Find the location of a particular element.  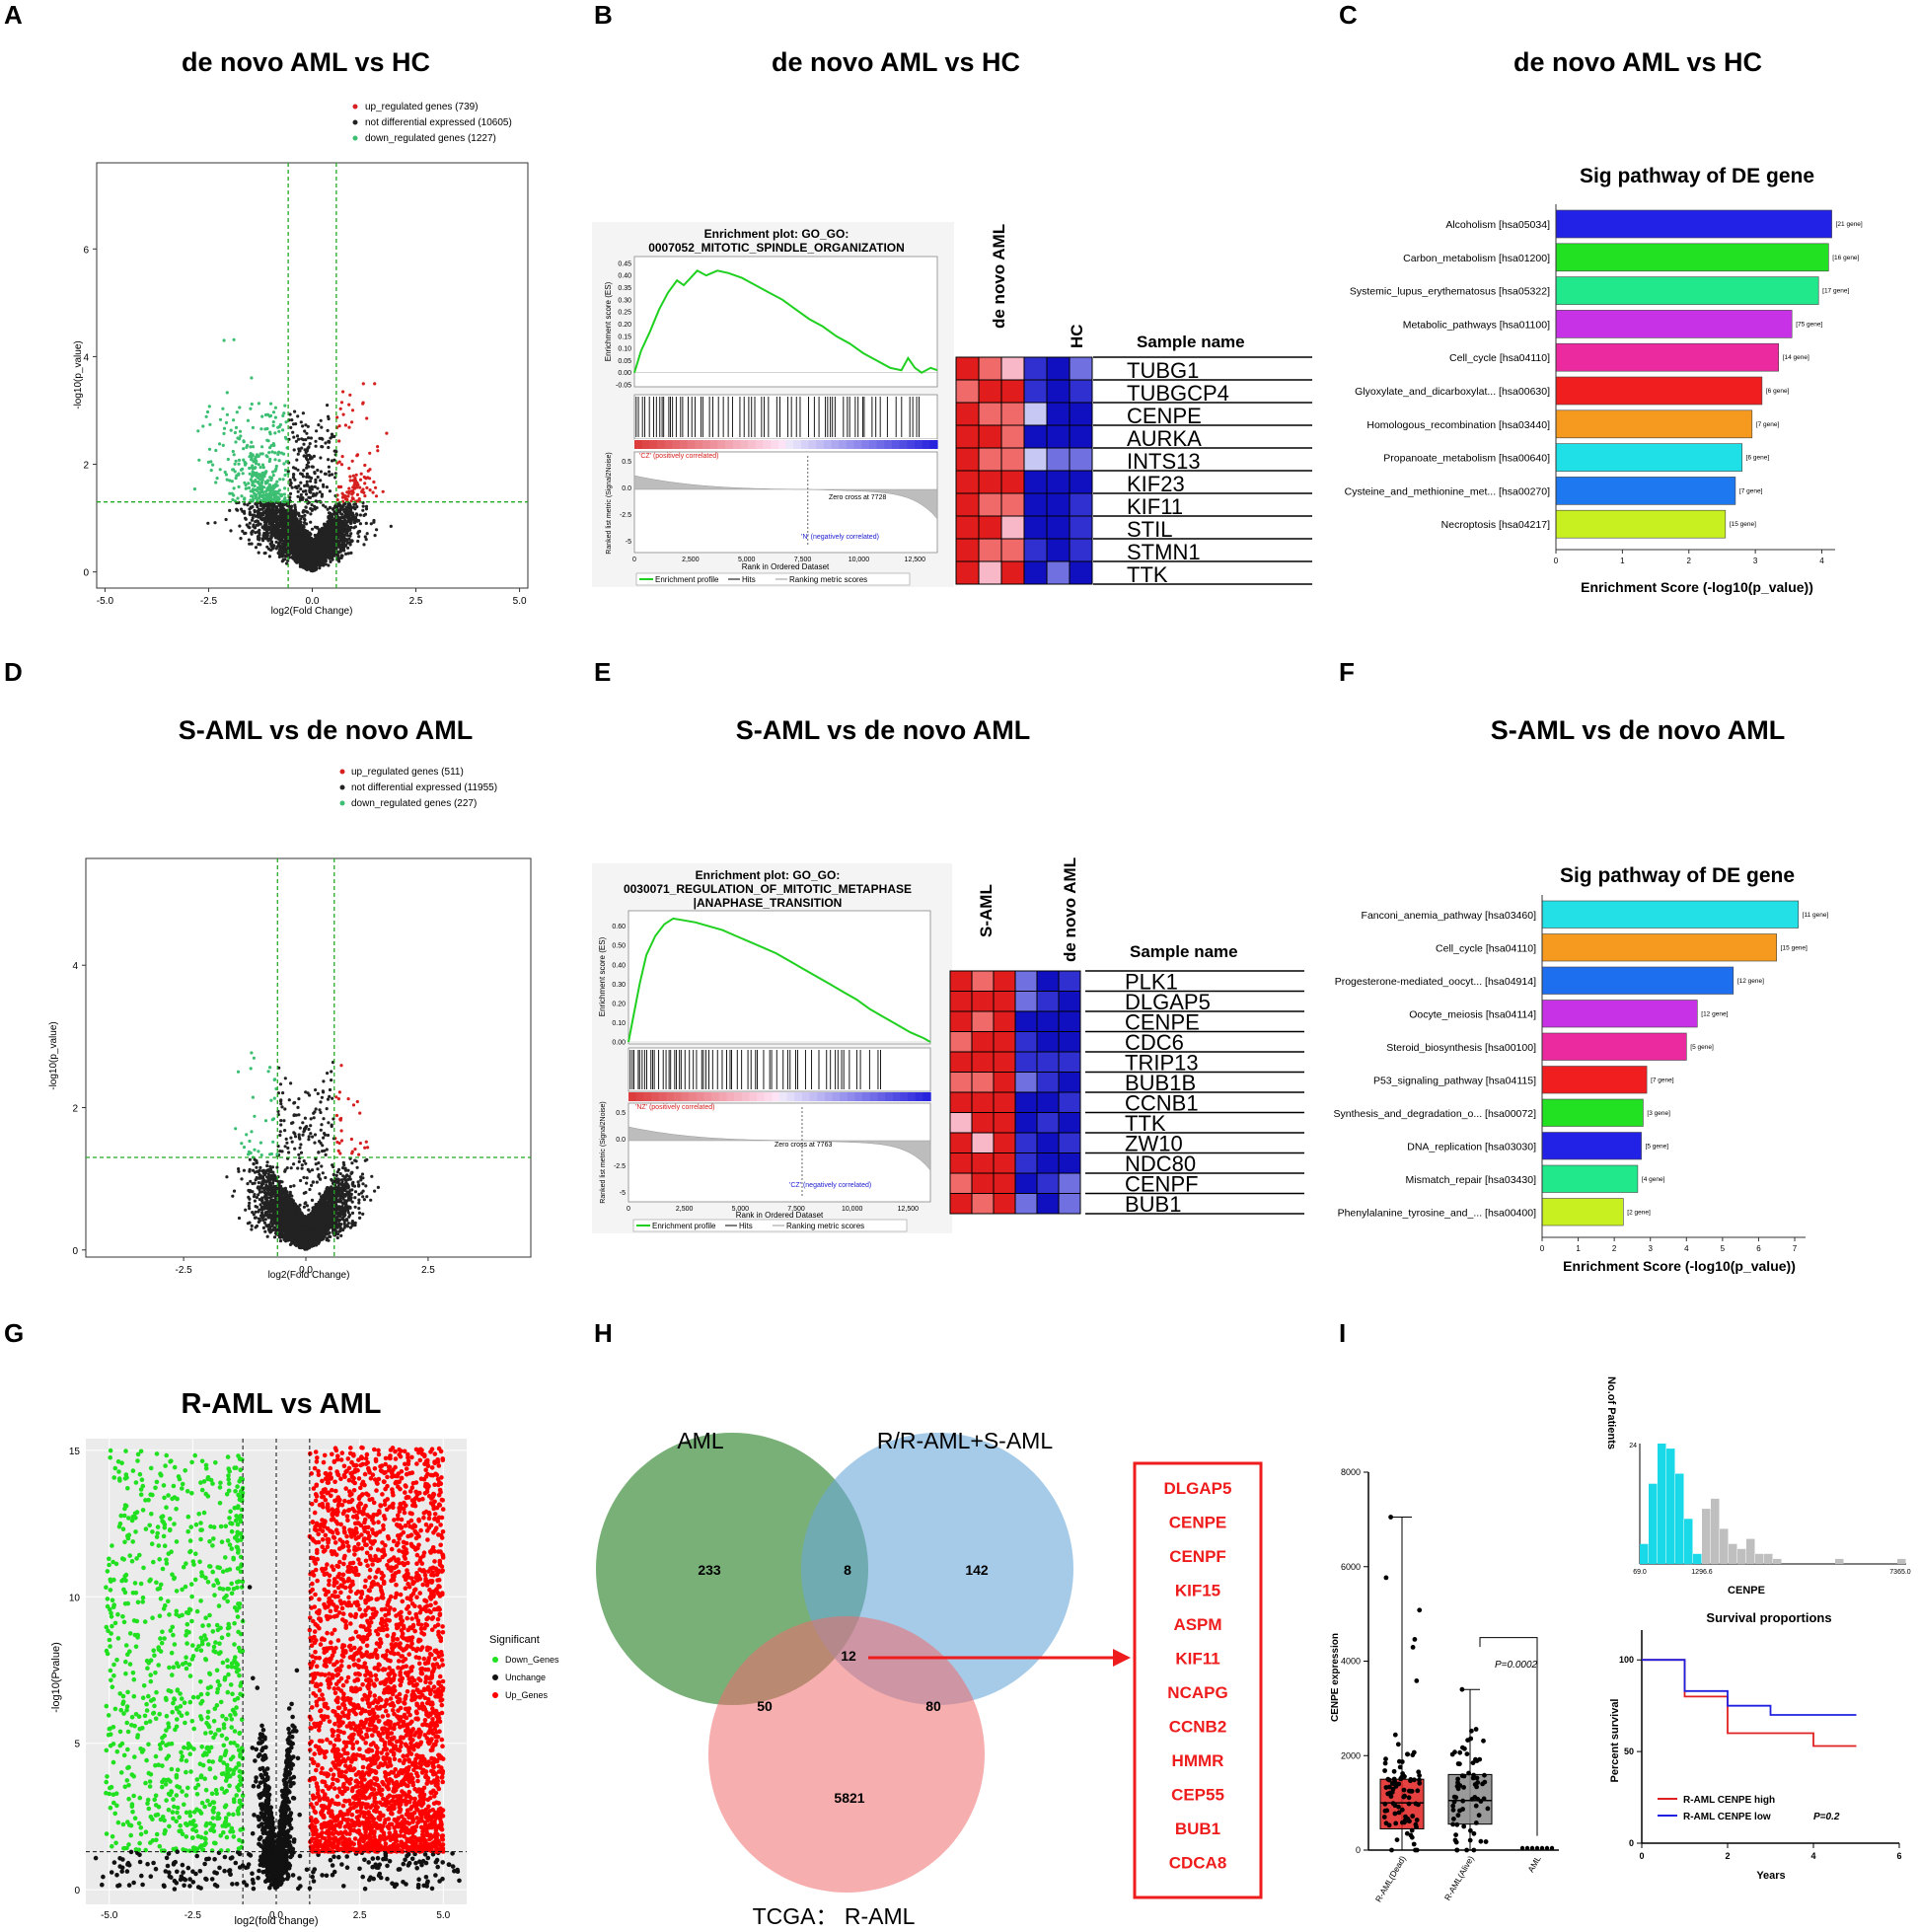

panel-b-neg-corr: 'N' (negatively correlated) is located at coordinates (840, 537).